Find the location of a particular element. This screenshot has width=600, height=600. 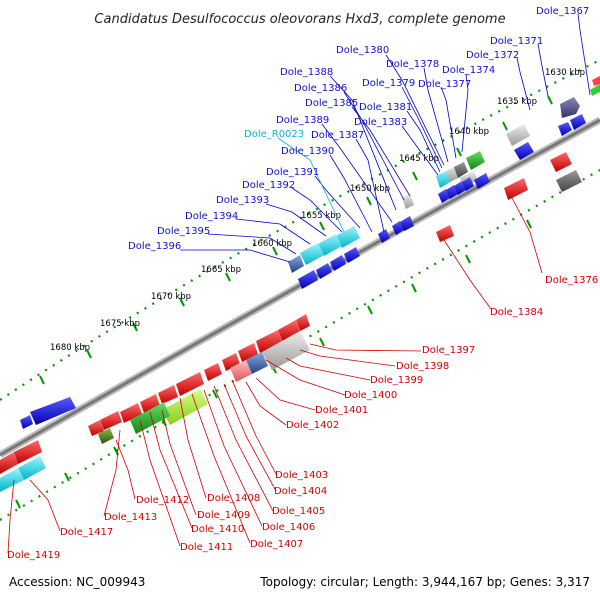

gene-label-dole-1389: Dole_1389 is located at coordinates (302, 120).